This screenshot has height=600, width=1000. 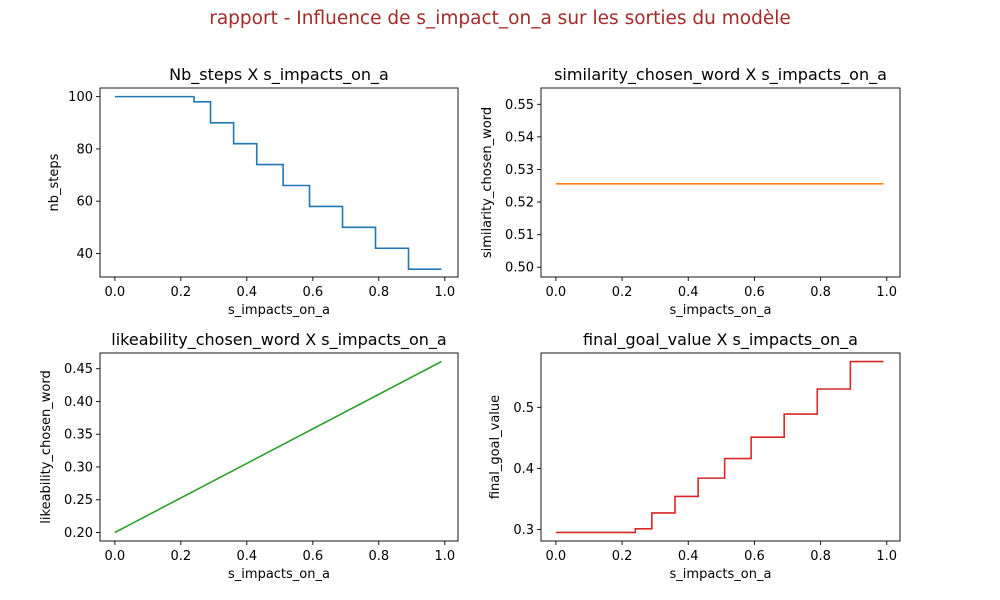 What do you see at coordinates (519, 170) in the screenshot?
I see `similarity-ytick-label: 0.53` at bounding box center [519, 170].